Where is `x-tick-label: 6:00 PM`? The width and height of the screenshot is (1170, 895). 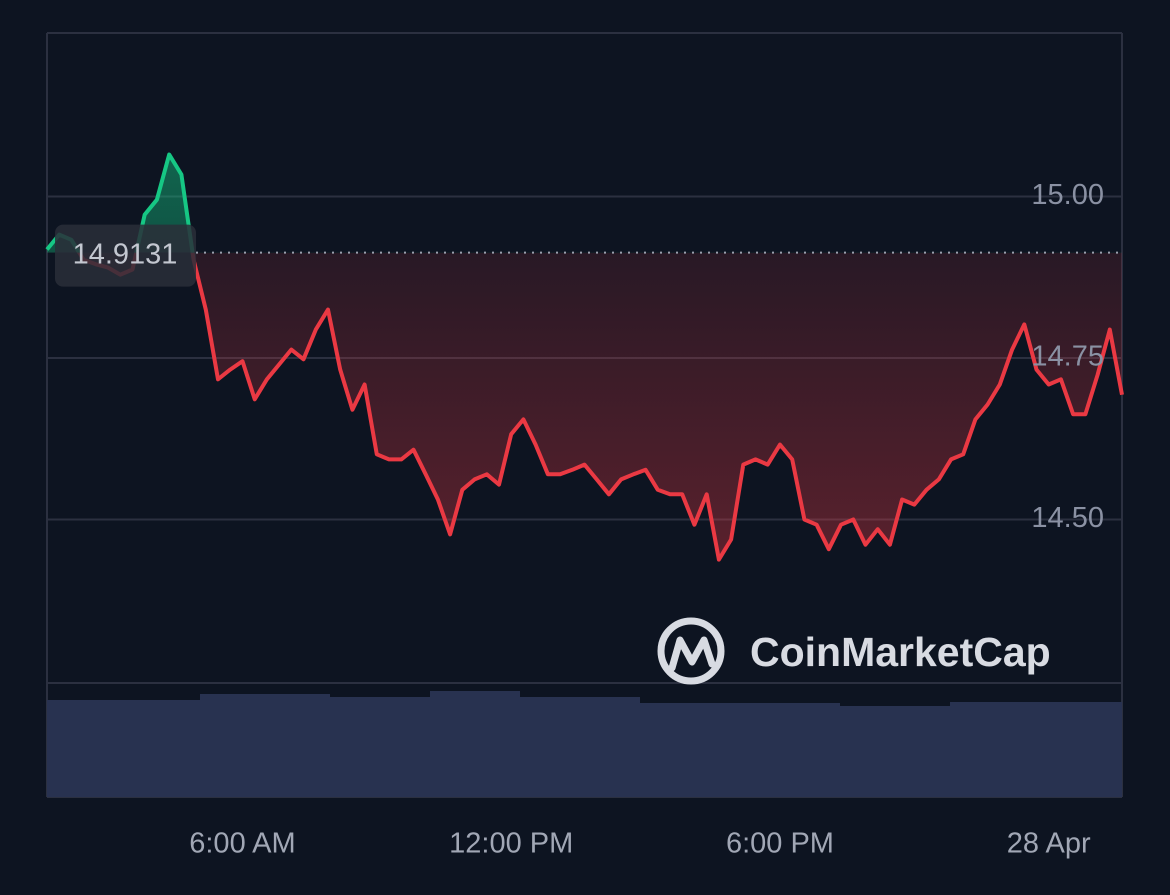
x-tick-label: 6:00 PM is located at coordinates (780, 844).